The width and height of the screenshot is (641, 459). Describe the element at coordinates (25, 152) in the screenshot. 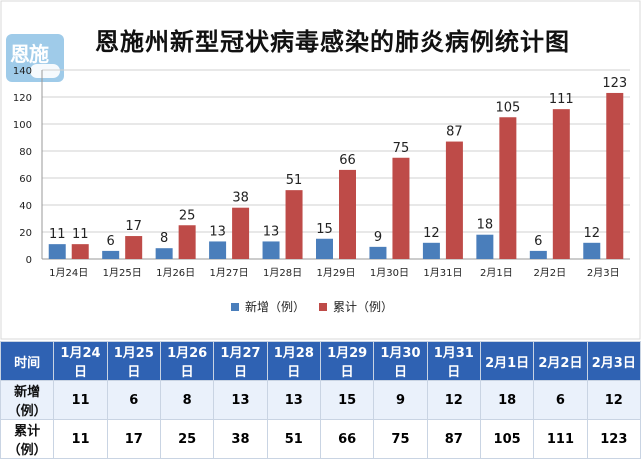

I see `y-tick-label: 80` at that location.